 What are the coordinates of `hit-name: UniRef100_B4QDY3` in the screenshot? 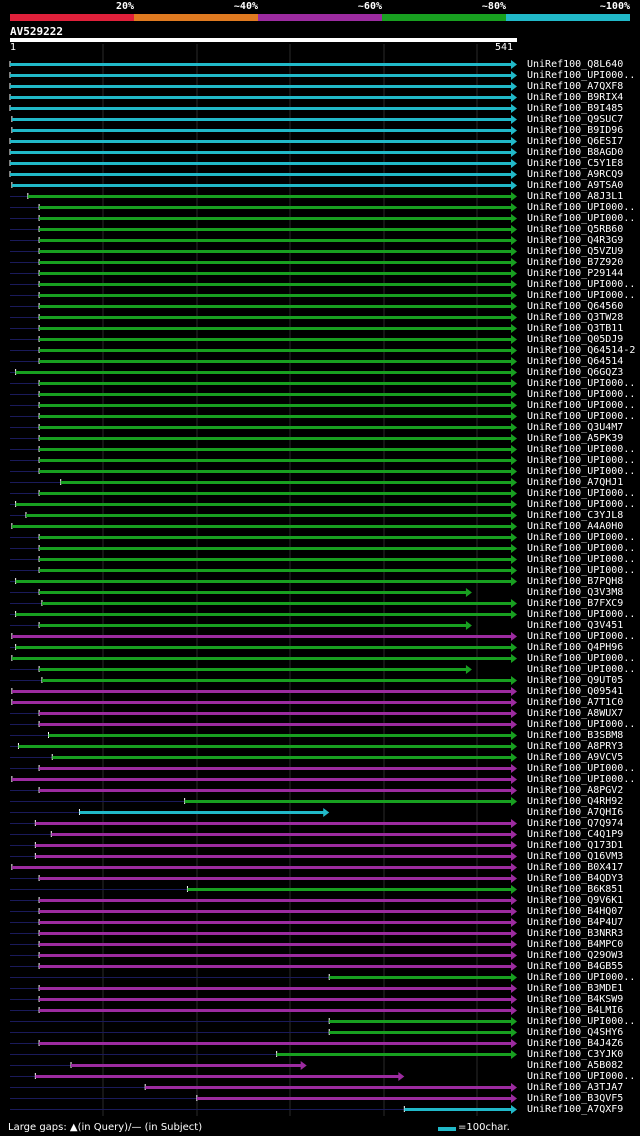 It's located at (575, 878).